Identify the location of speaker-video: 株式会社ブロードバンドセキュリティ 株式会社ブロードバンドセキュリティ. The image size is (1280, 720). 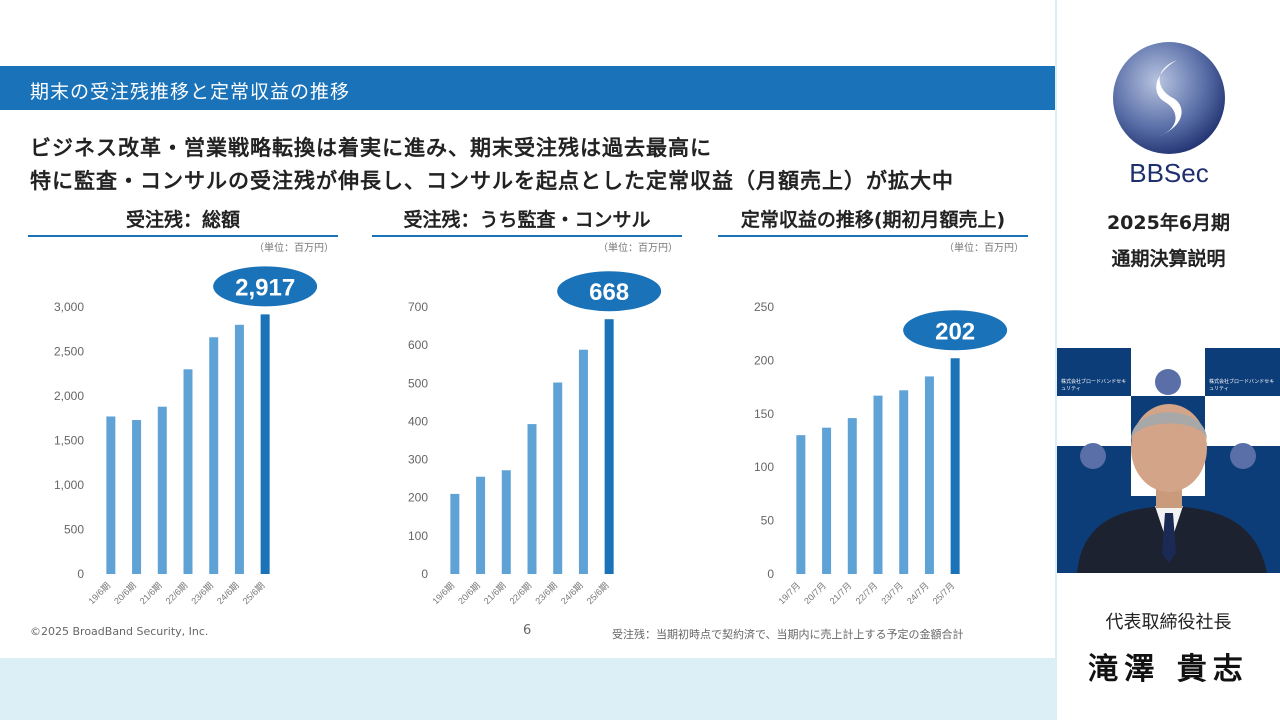
(1168, 460).